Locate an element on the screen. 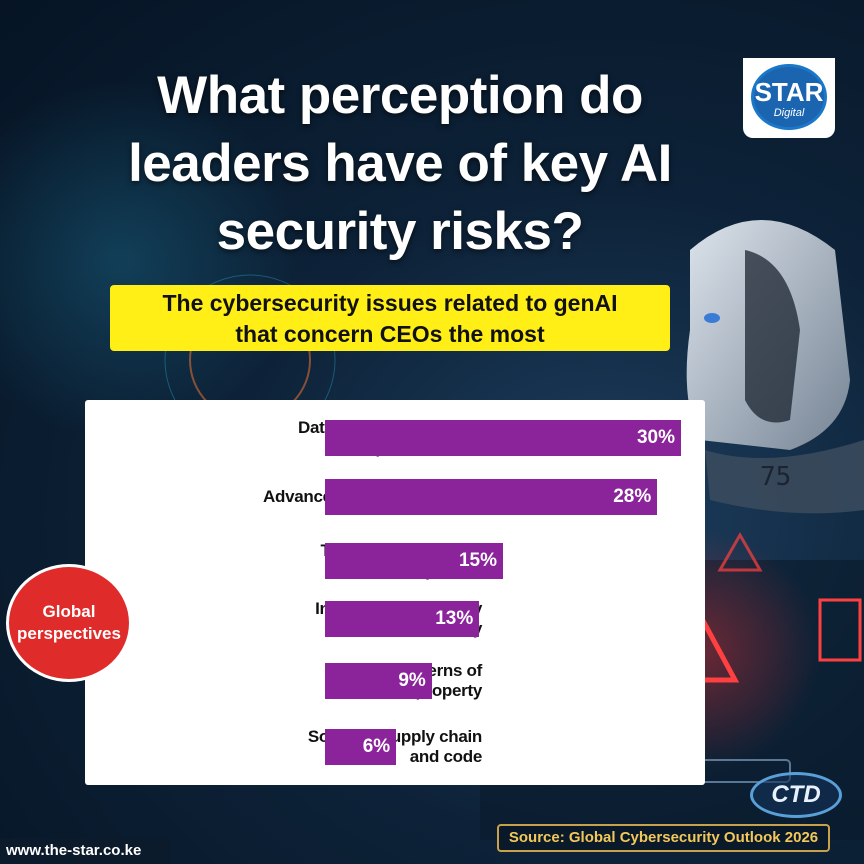 This screenshot has width=864, height=864. value-label: 30% is located at coordinates (655, 437).